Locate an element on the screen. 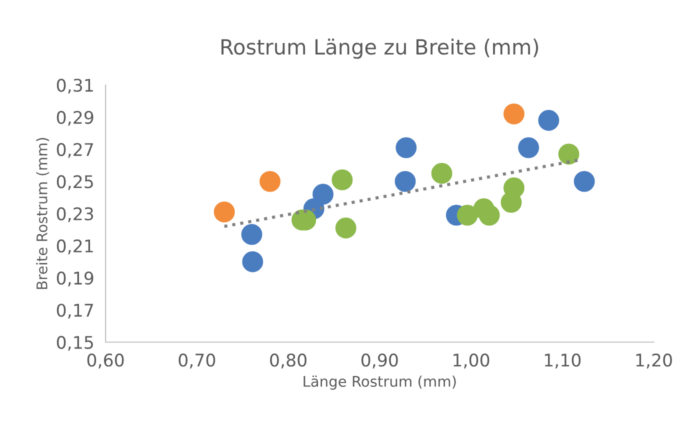  y-tick-label: 0,17 is located at coordinates (74, 311).